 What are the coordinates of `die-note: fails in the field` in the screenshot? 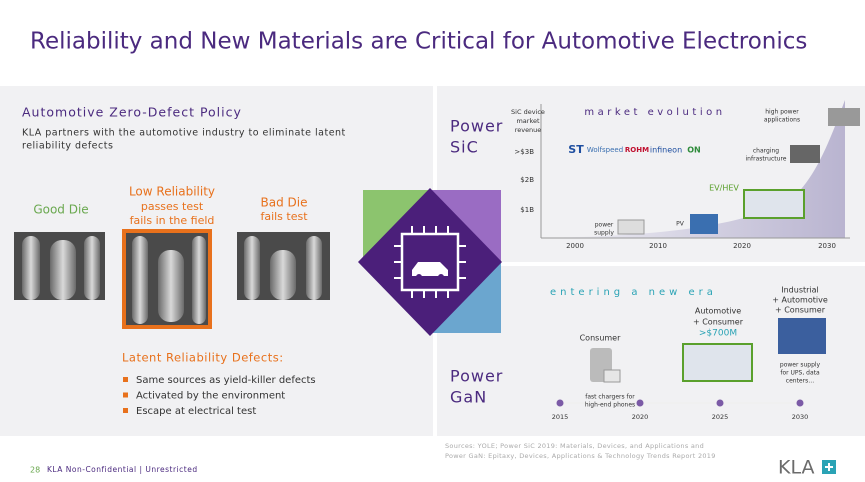 It's located at (172, 220).